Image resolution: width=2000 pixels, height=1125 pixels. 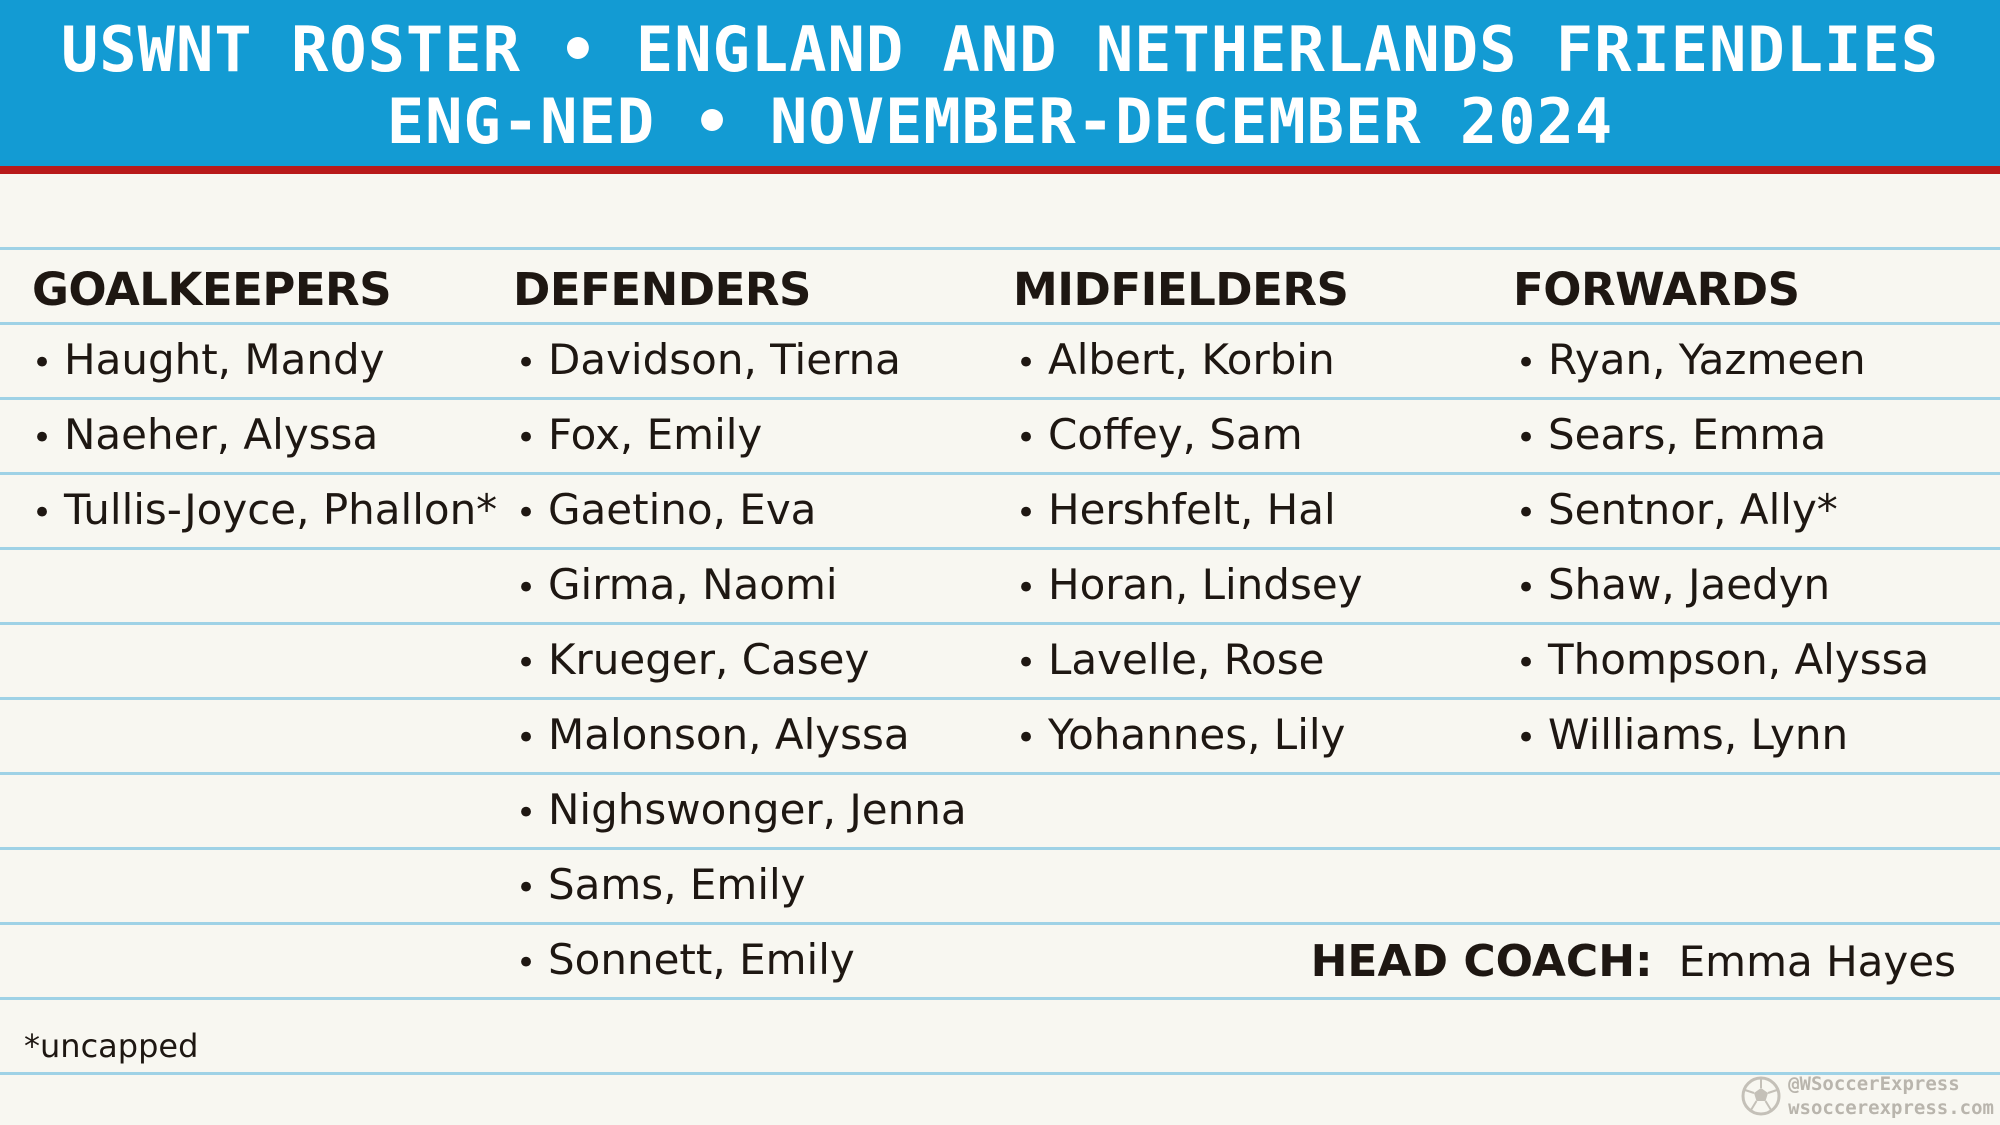 I want to click on midfielders-player: • Horan, Lindsey, so click(x=1189, y=586).